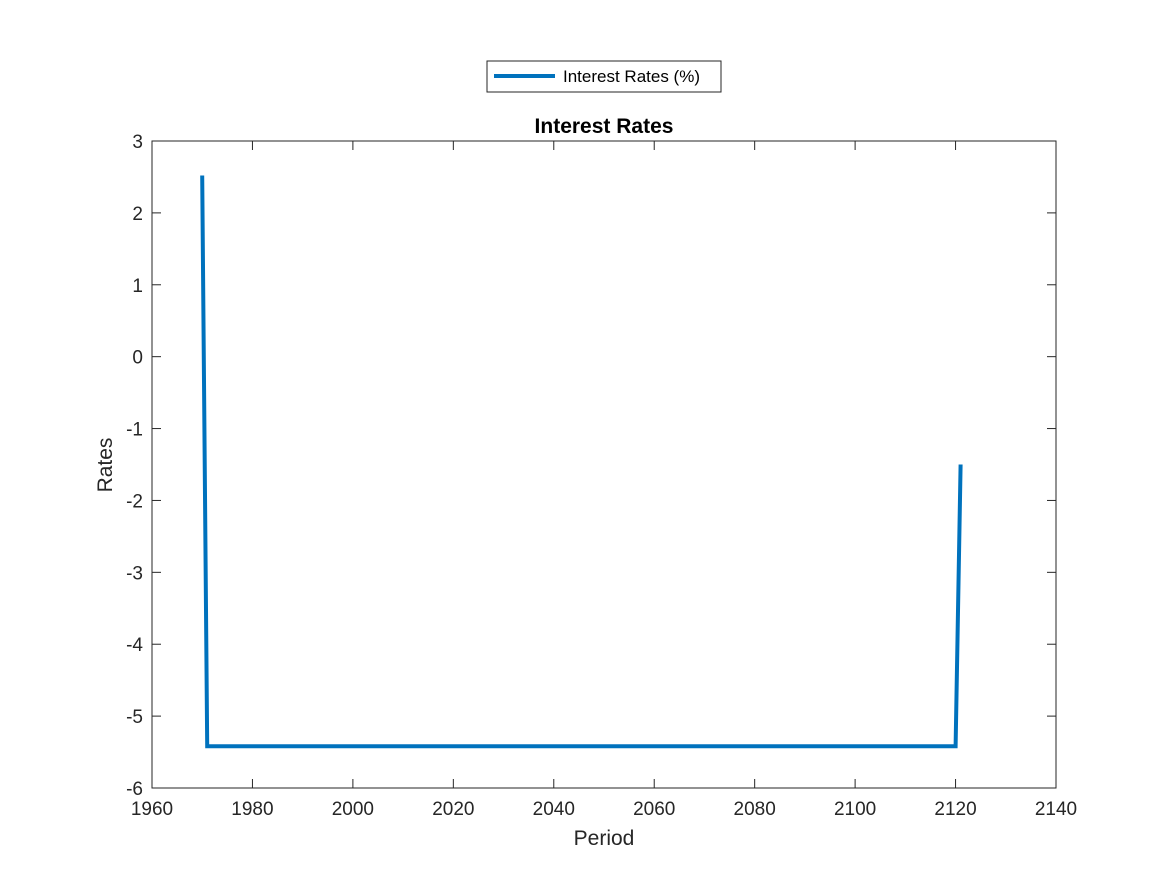 The width and height of the screenshot is (1167, 880). I want to click on x-tick-label: 2000, so click(353, 809).